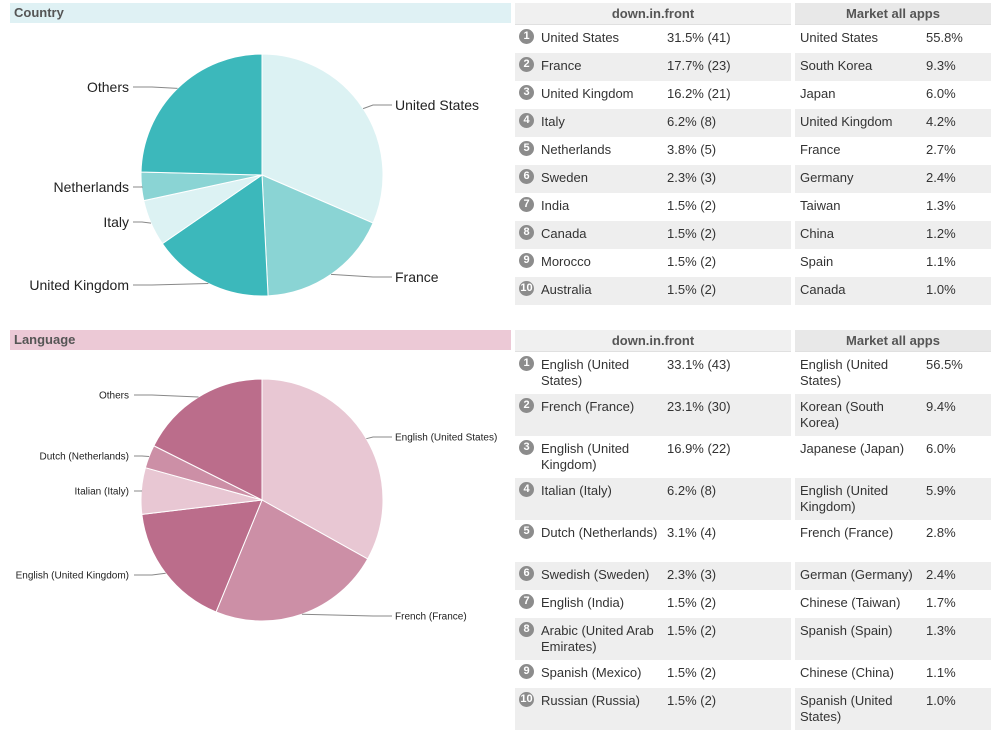  I want to click on app-row-name: United States, so click(603, 38).